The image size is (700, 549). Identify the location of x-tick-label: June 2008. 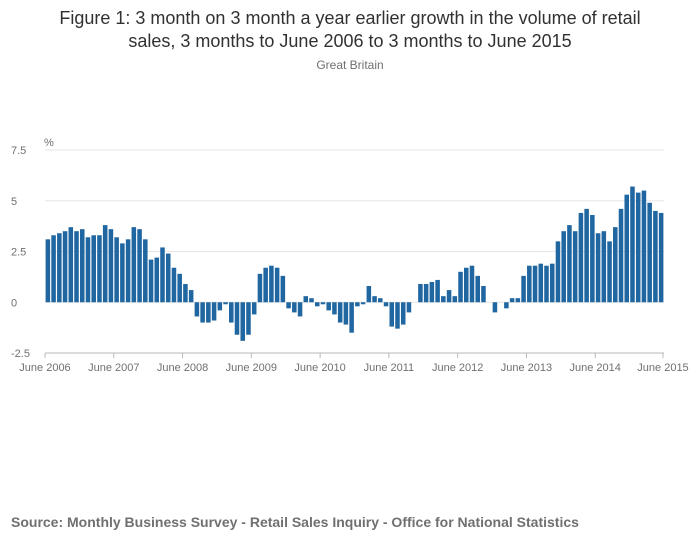
(182, 368).